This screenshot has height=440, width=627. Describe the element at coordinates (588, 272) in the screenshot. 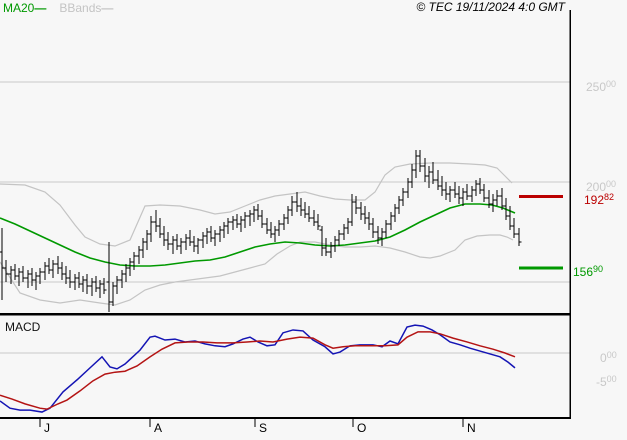

I see `support-level-label: 15690` at that location.